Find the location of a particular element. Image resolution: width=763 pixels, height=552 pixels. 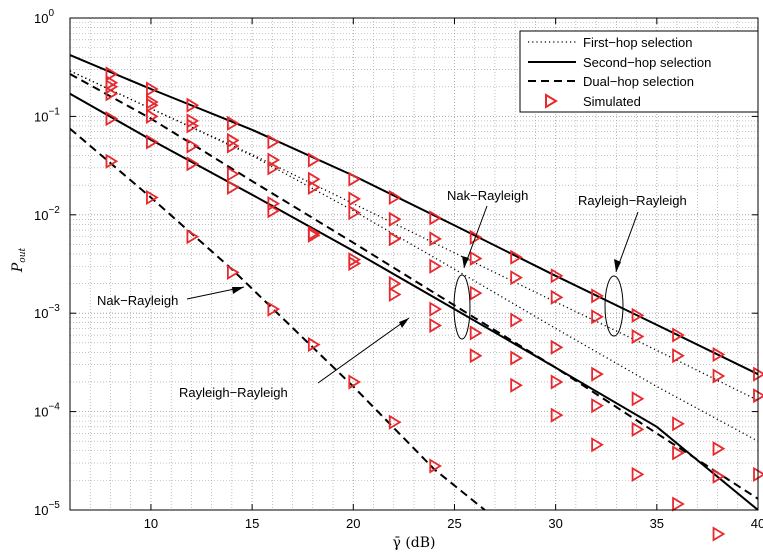

legend-swatch-simulated is located at coordinates (551, 101).